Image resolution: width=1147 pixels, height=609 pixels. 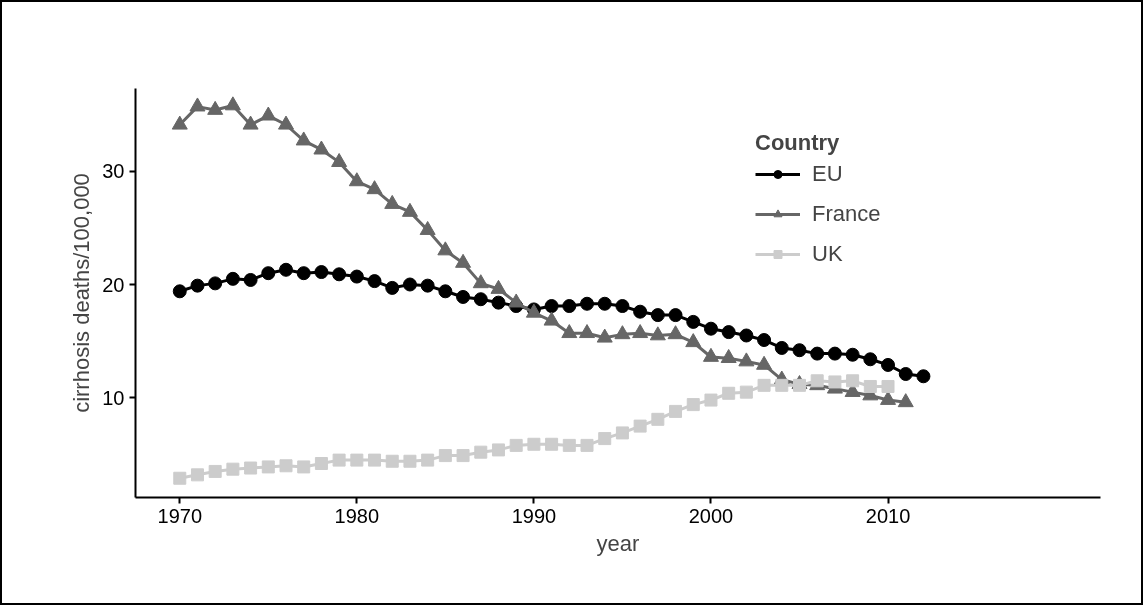 What do you see at coordinates (827, 174) in the screenshot?
I see `legend-label: EU` at bounding box center [827, 174].